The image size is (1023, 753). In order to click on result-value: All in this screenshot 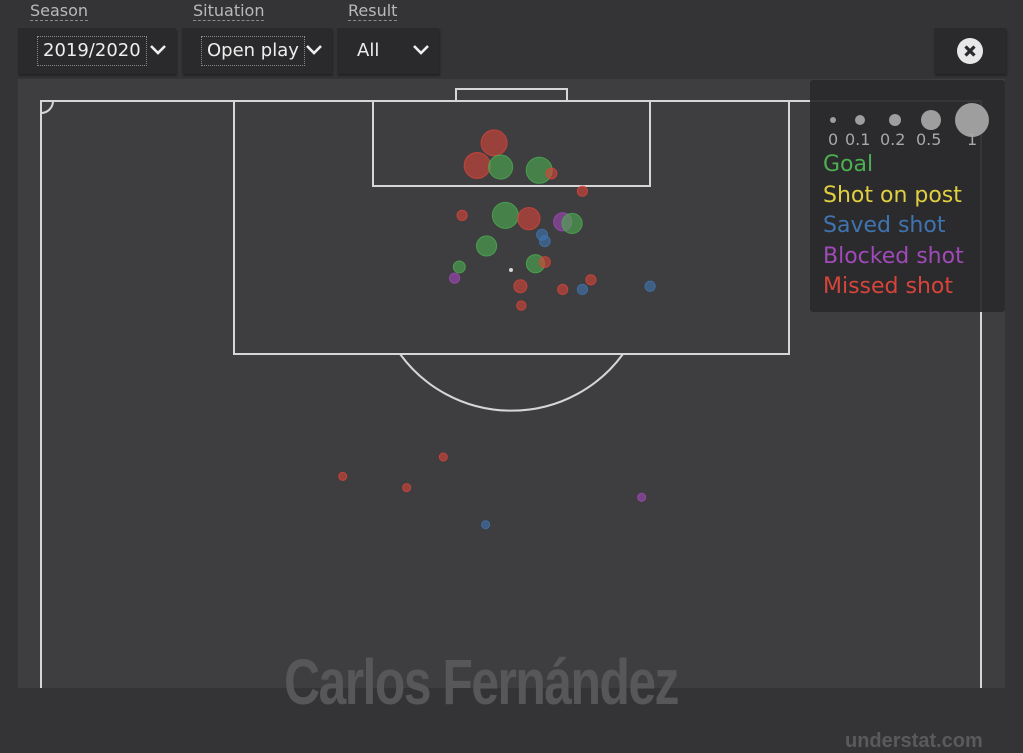, I will do `click(368, 50)`.